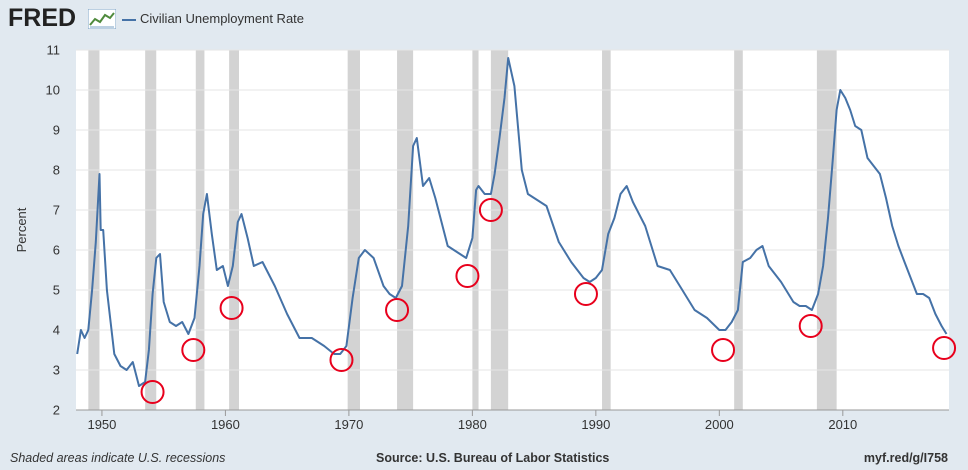 This screenshot has height=470, width=968. Describe the element at coordinates (102, 19) in the screenshot. I see `logo-graph-icon` at that location.